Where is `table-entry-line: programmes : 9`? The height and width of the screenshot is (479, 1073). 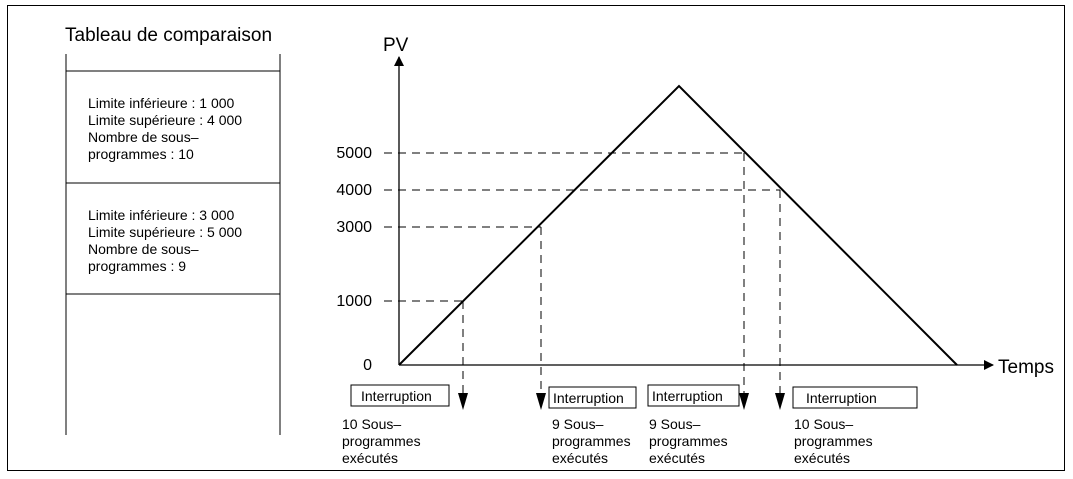 table-entry-line: programmes : 9 is located at coordinates (137, 266).